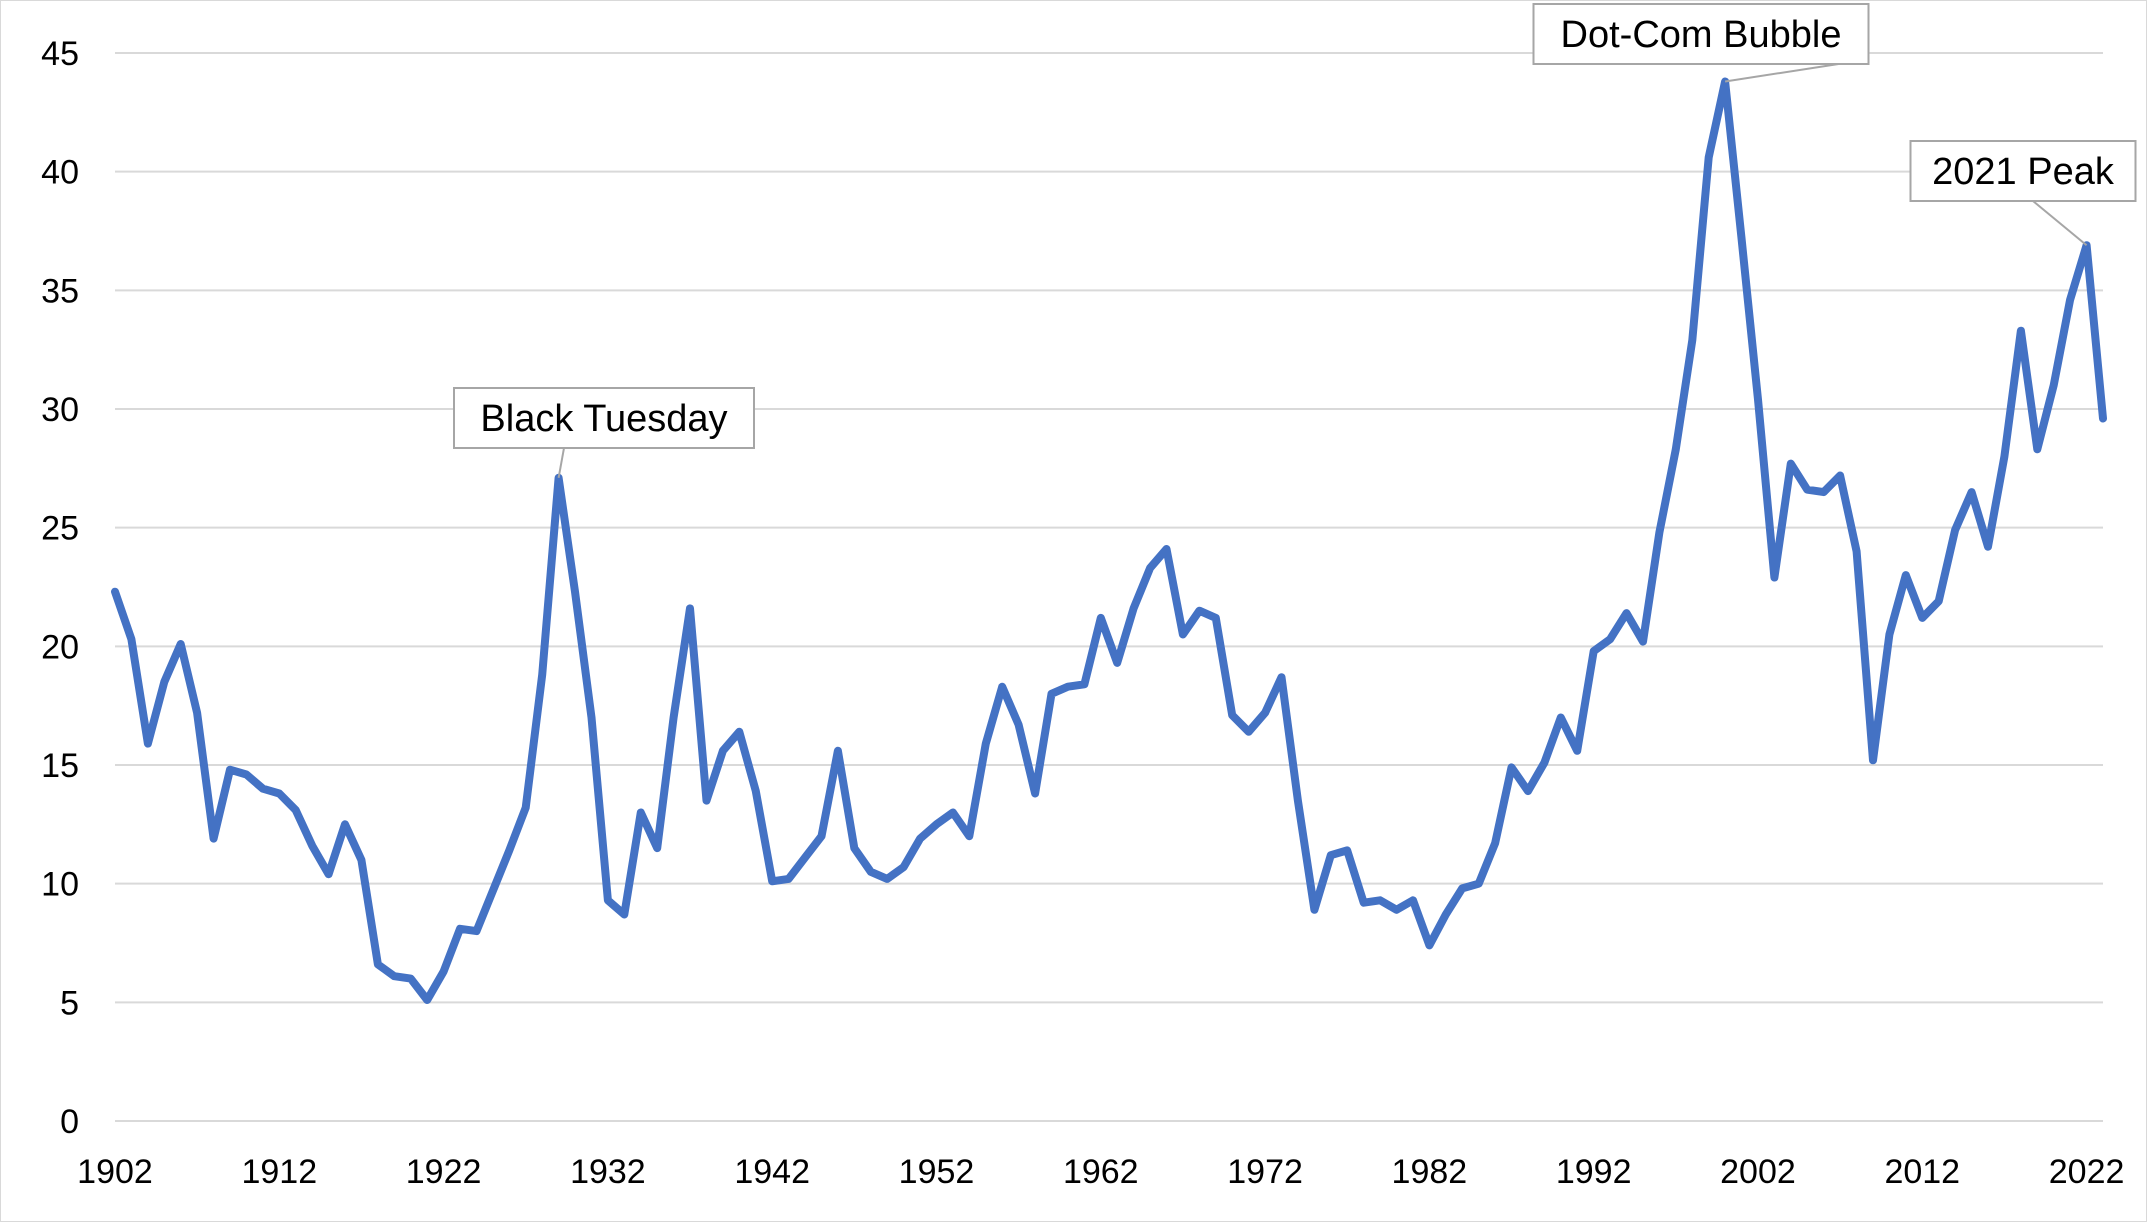 Image resolution: width=2147 pixels, height=1223 pixels. Describe the element at coordinates (1758, 1172) in the screenshot. I see `x-tick-label: 2002` at that location.